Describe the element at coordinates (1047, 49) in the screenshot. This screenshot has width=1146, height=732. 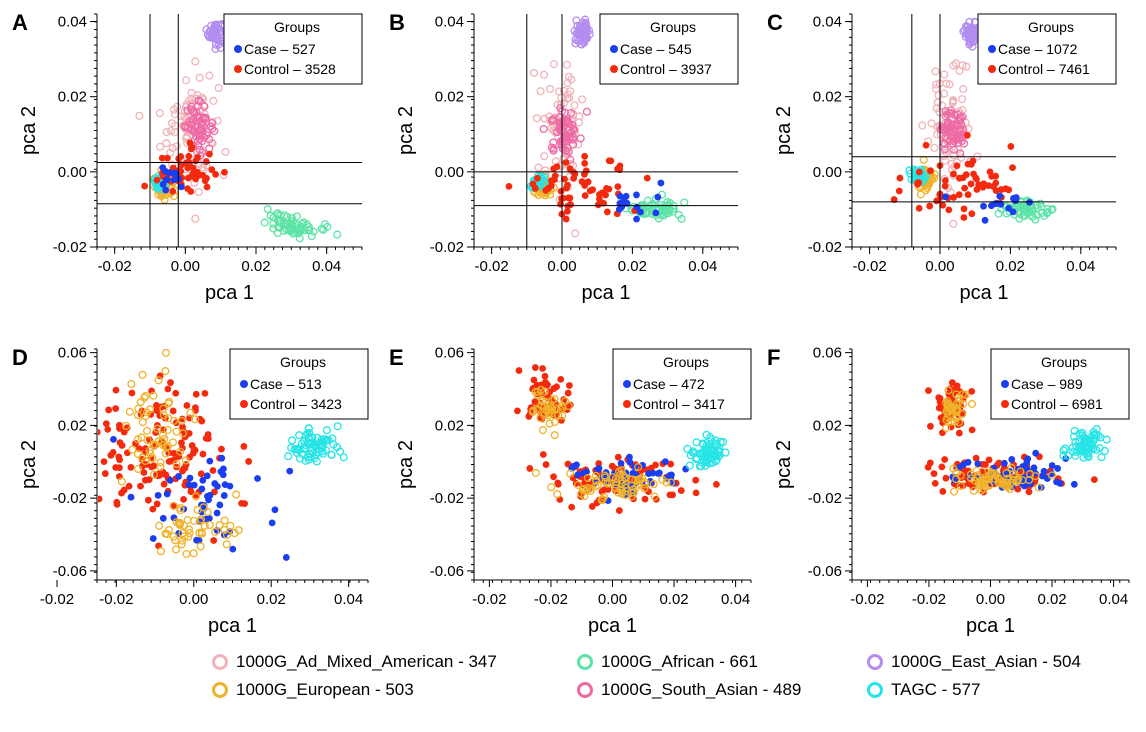
I see `legend-box` at that location.